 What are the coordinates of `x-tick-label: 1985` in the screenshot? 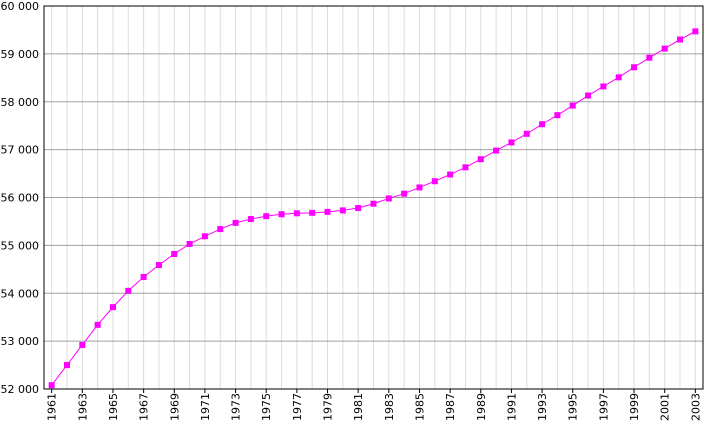 It's located at (419, 407).